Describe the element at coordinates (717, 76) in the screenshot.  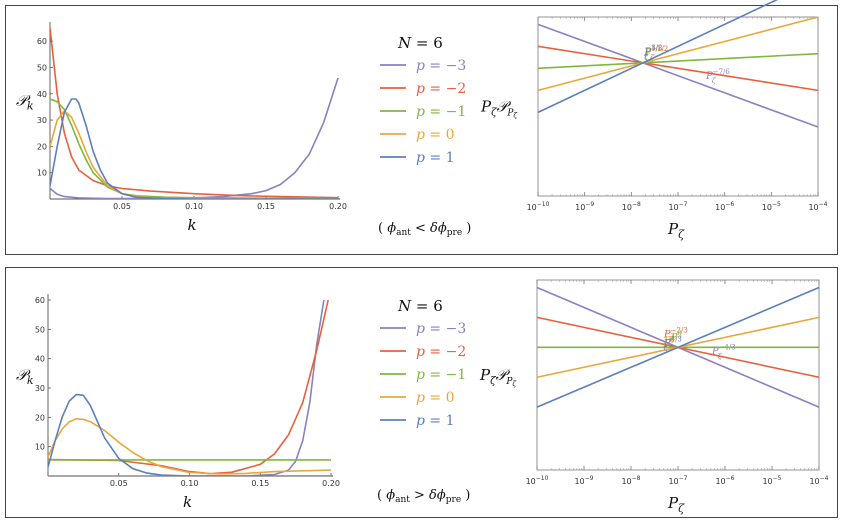
I see `series-power-label: P−7/6 ζ` at that location.